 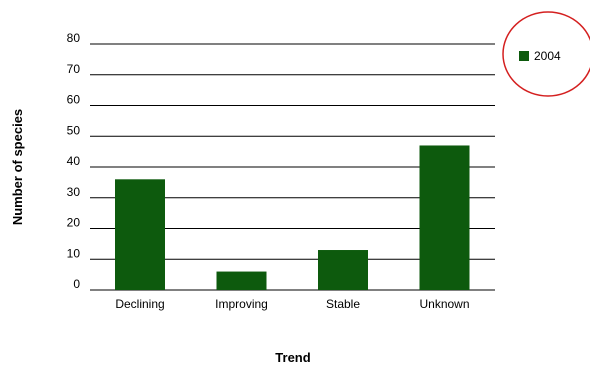 I want to click on y-tick-label: 50, so click(x=74, y=130).